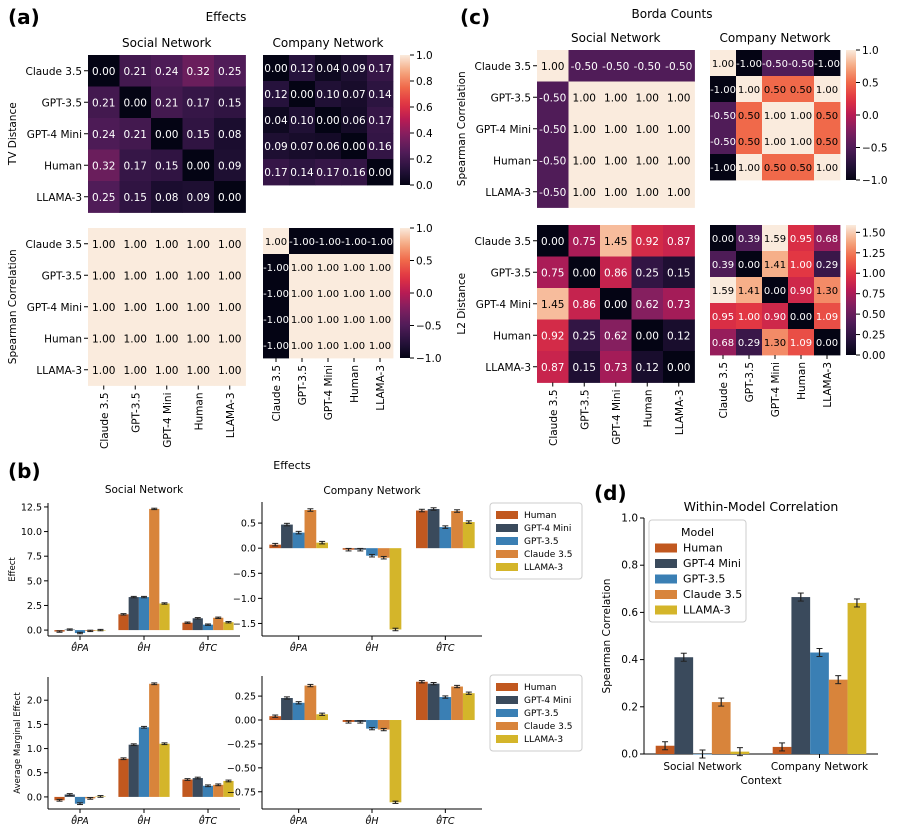 This screenshot has height=837, width=897. What do you see at coordinates (34, 581) in the screenshot?
I see `y-tick-label: 5.0` at bounding box center [34, 581].